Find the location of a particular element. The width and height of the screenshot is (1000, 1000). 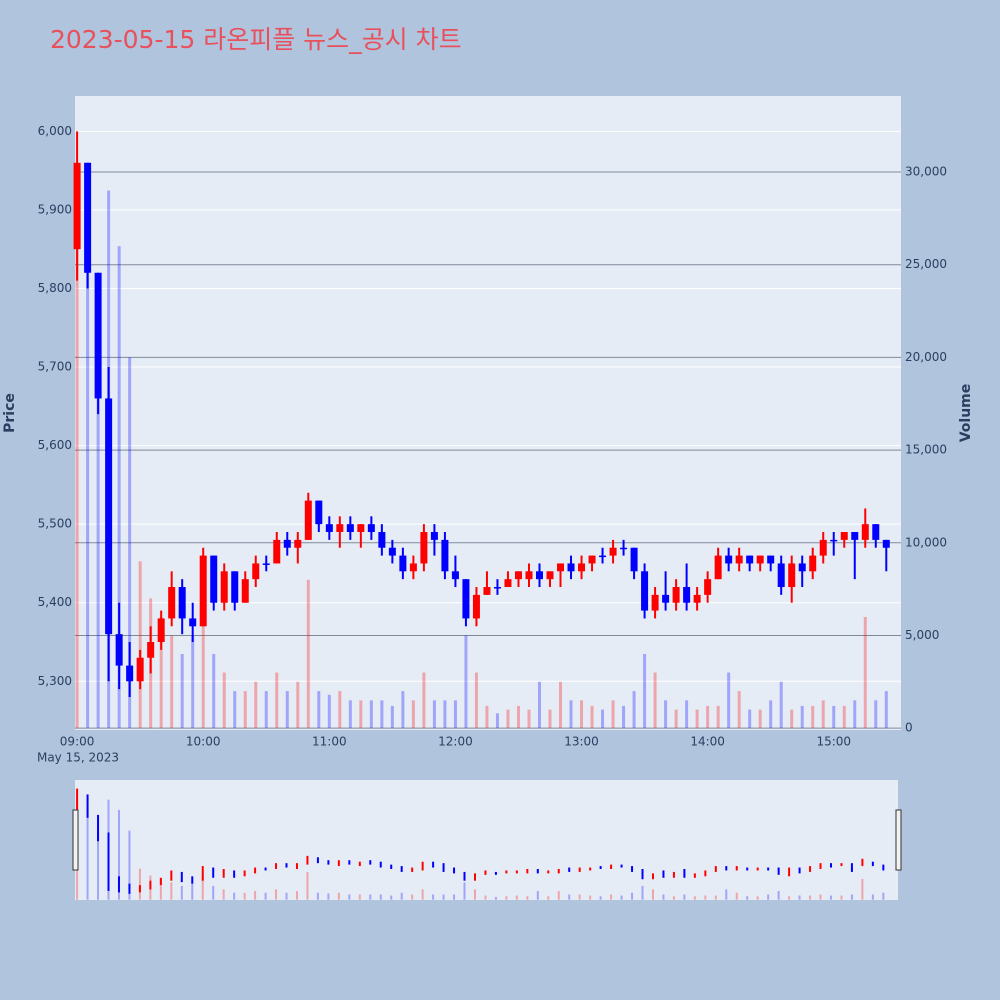

y-tick-label: 6,000 is located at coordinates (55, 131).